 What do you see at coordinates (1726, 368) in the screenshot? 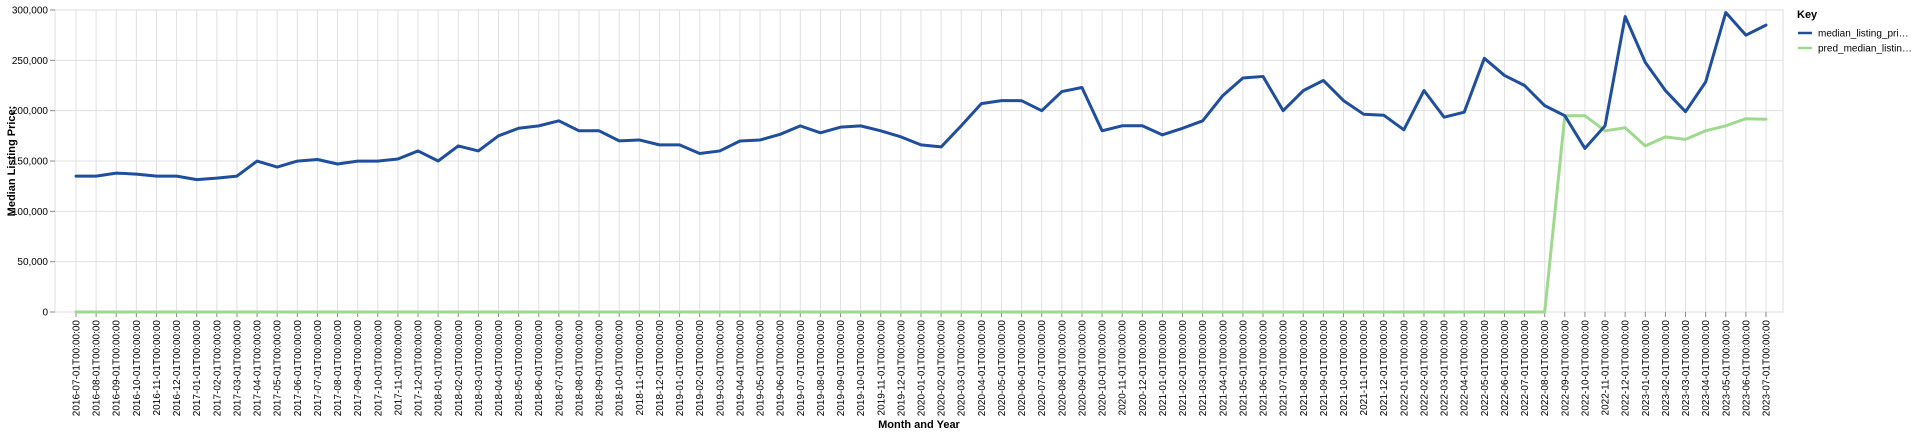
I see `x-tick-label: 2023-05-01T00:00:00` at bounding box center [1726, 368].